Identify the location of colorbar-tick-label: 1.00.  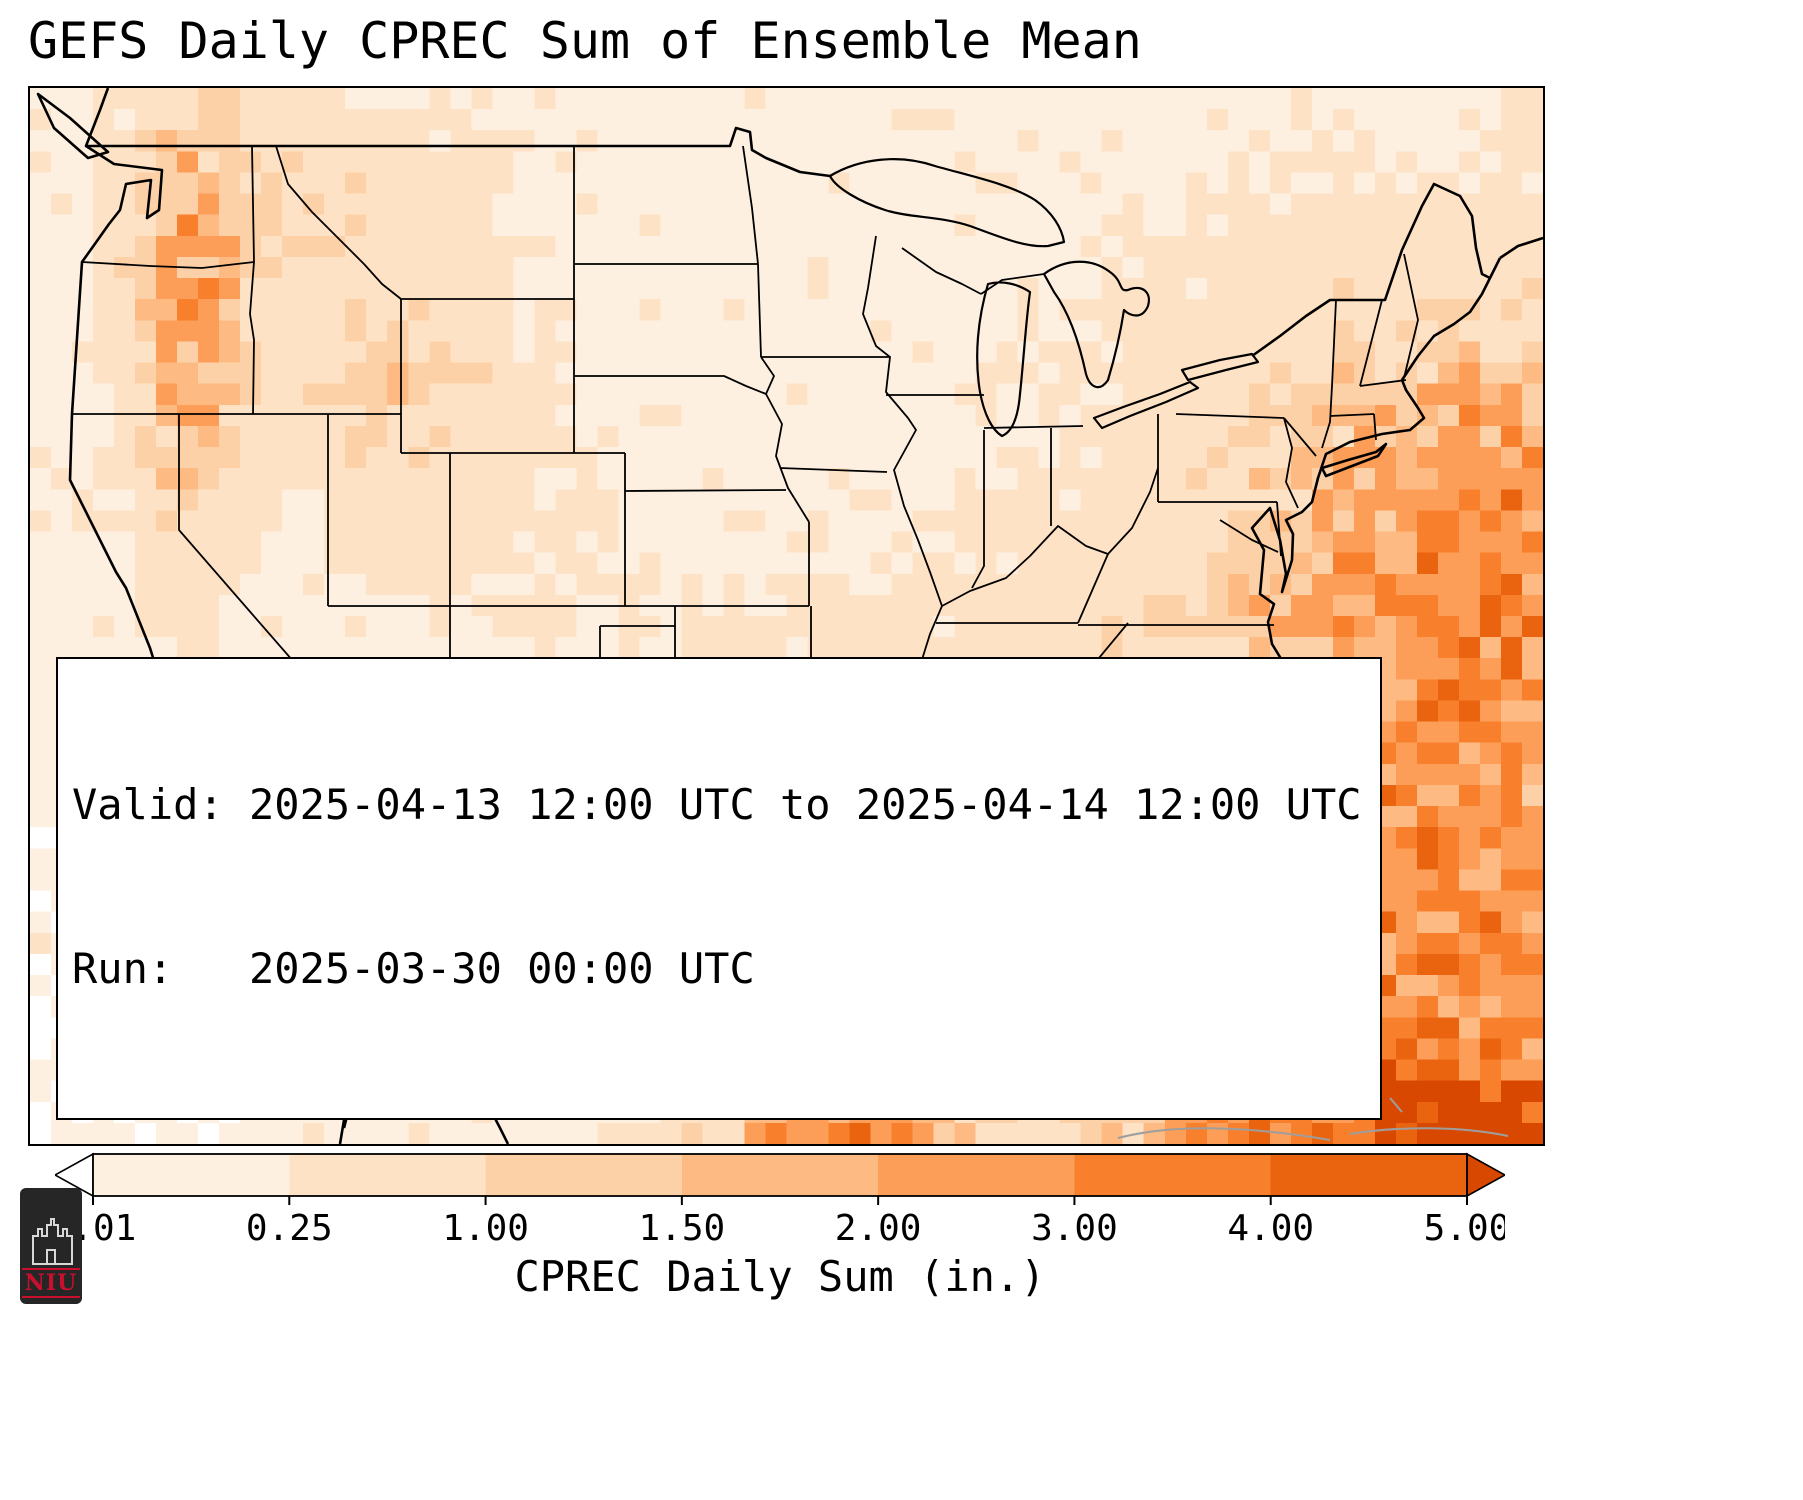
(485, 1227).